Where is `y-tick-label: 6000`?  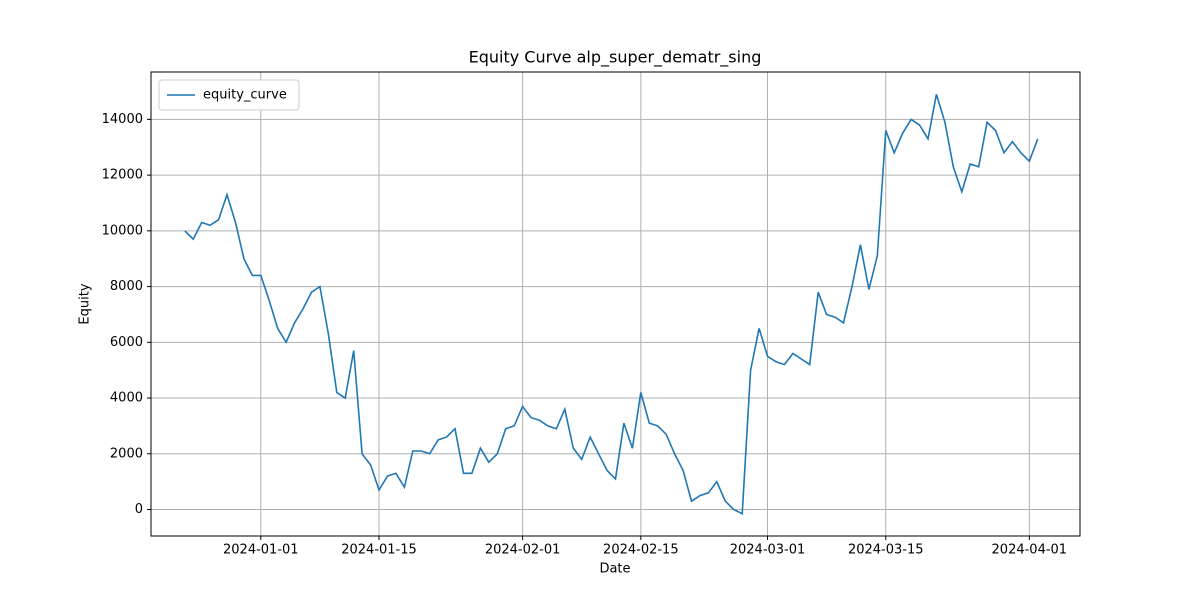 y-tick-label: 6000 is located at coordinates (126, 342).